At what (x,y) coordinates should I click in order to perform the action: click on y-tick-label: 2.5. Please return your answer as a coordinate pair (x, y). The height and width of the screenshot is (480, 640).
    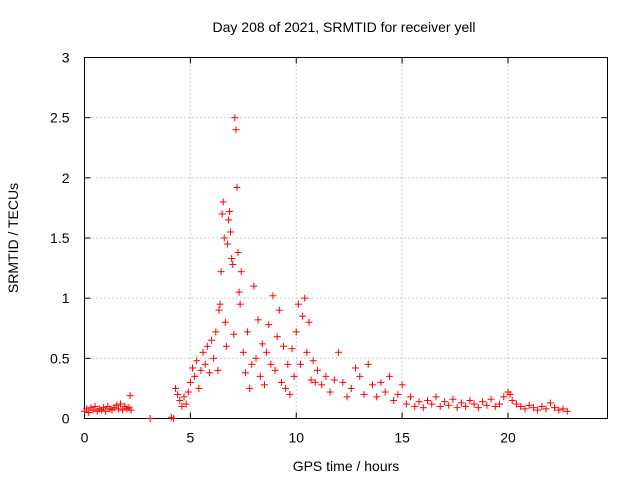
    Looking at the image, I should click on (60, 118).